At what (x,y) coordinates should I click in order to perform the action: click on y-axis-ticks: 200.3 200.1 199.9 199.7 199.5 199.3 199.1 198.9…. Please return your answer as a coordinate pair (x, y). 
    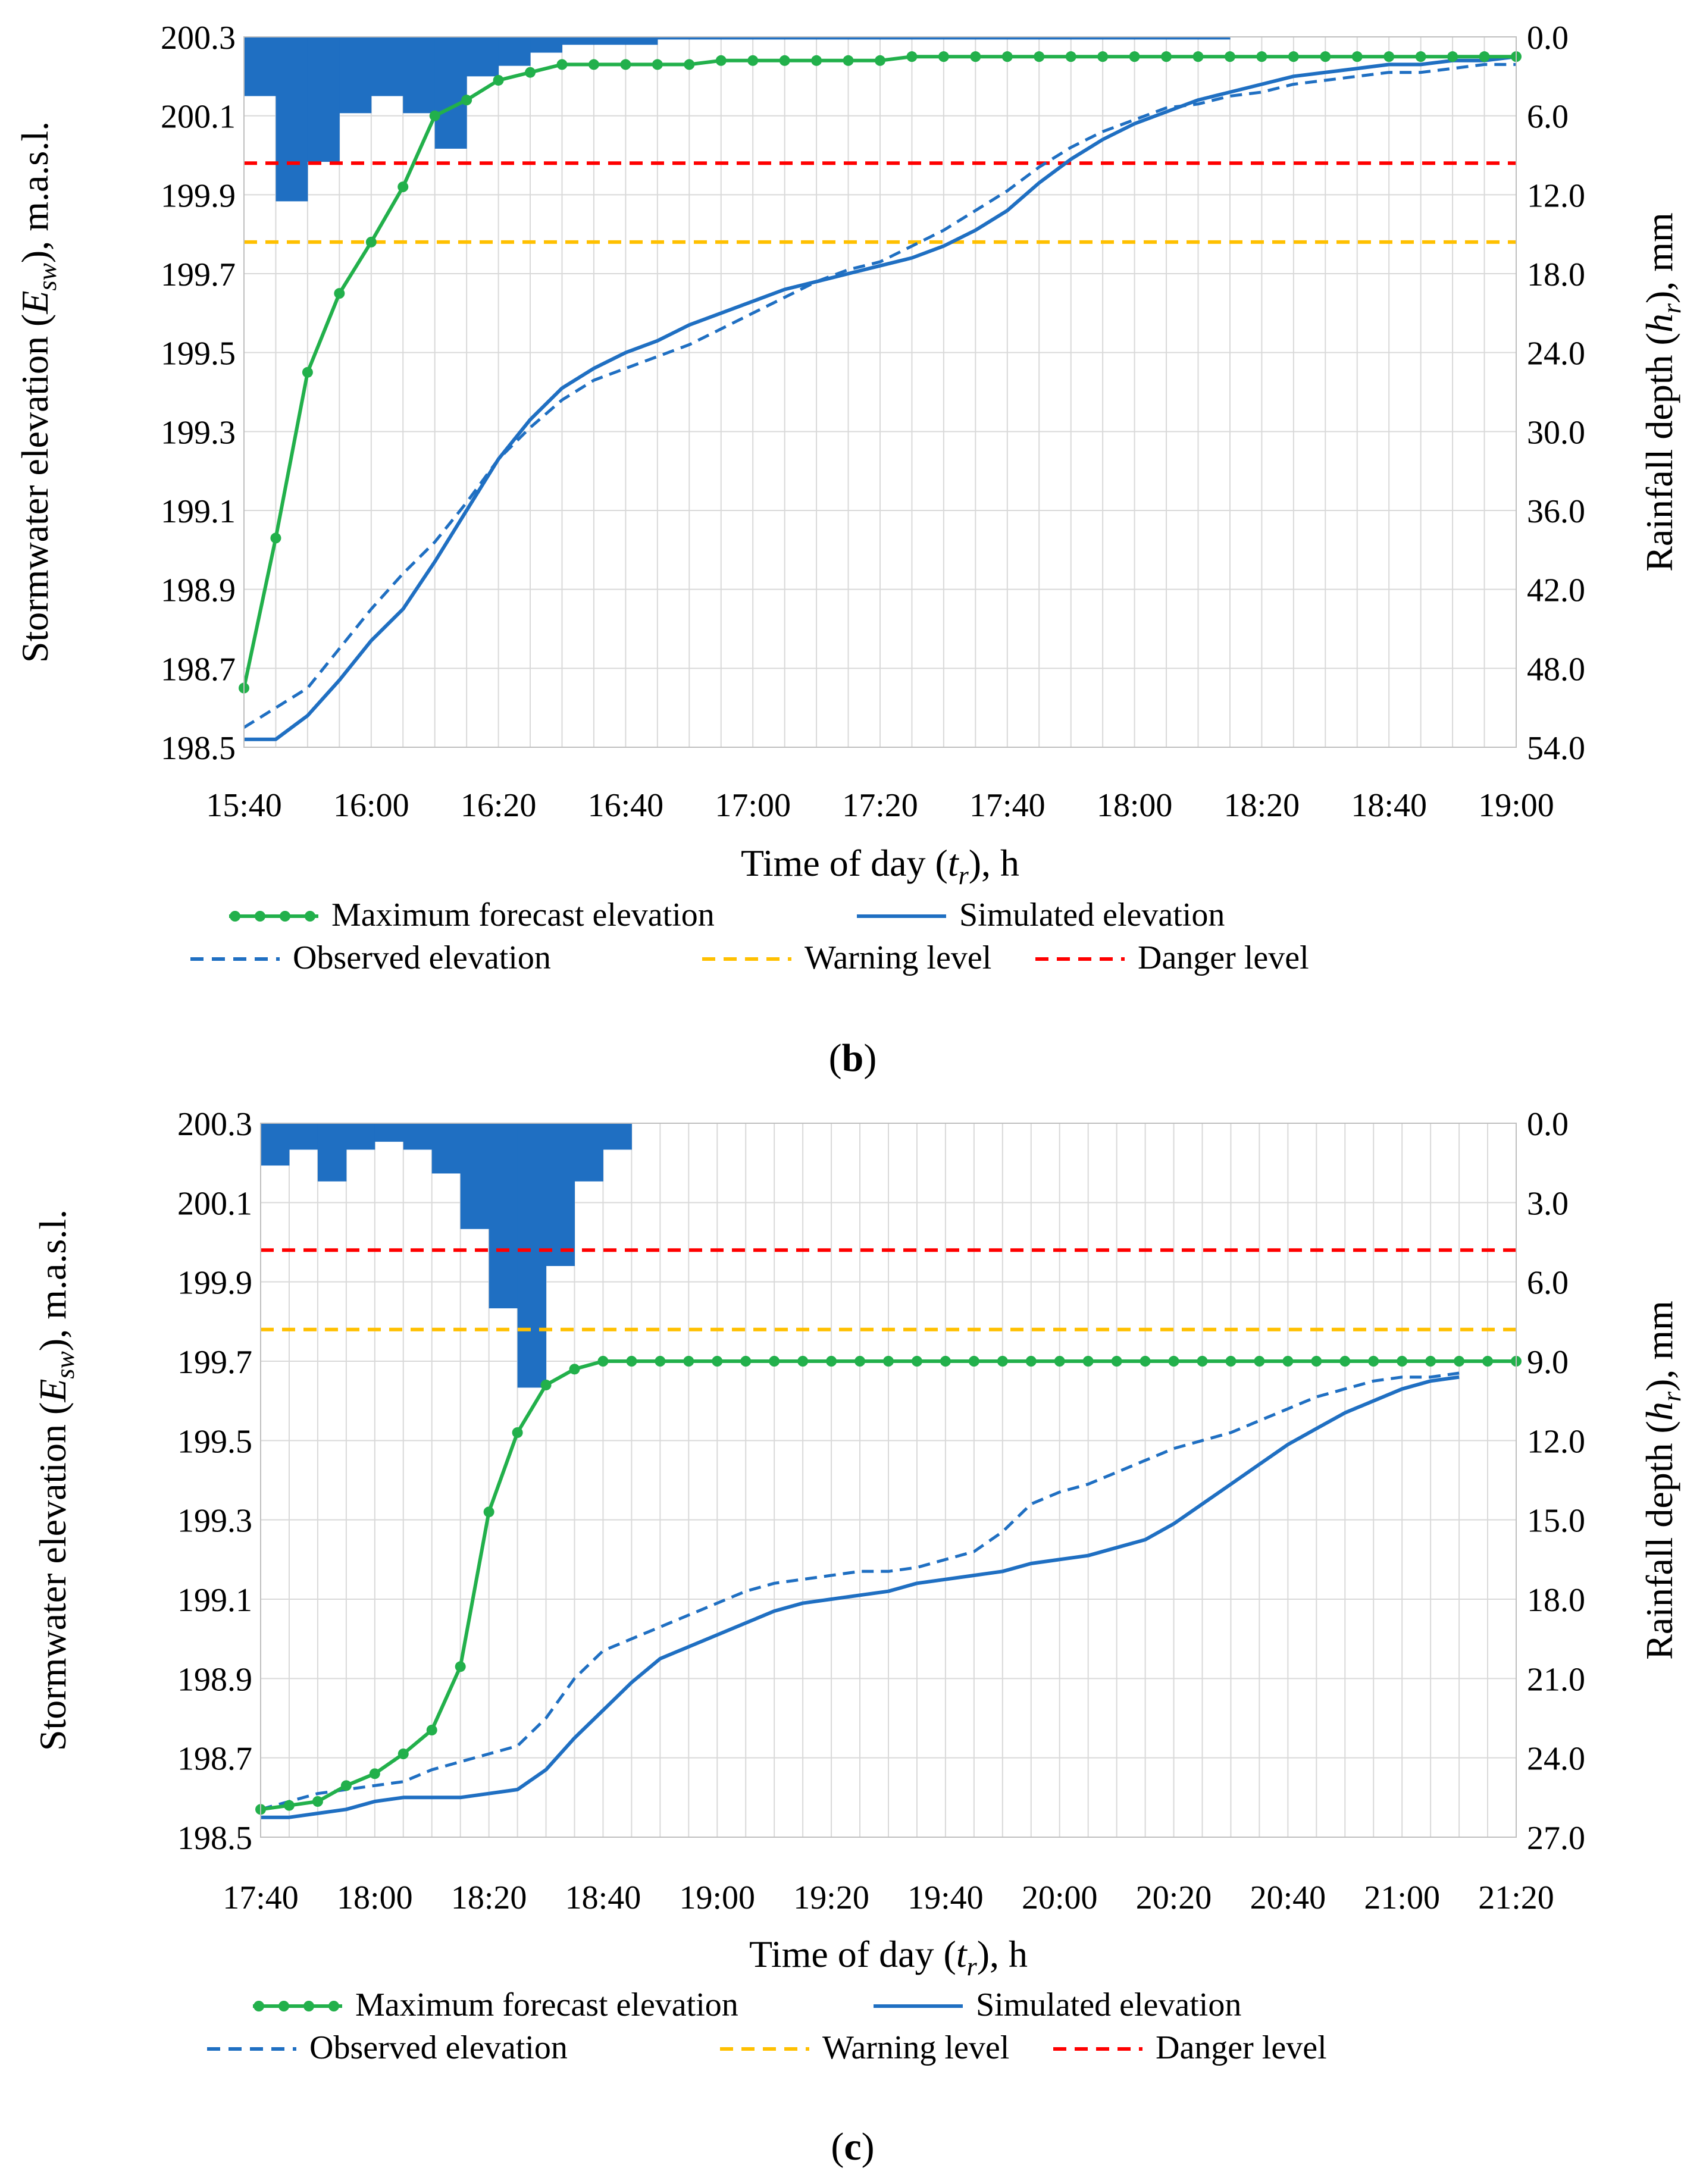
    Looking at the image, I should click on (214, 1481).